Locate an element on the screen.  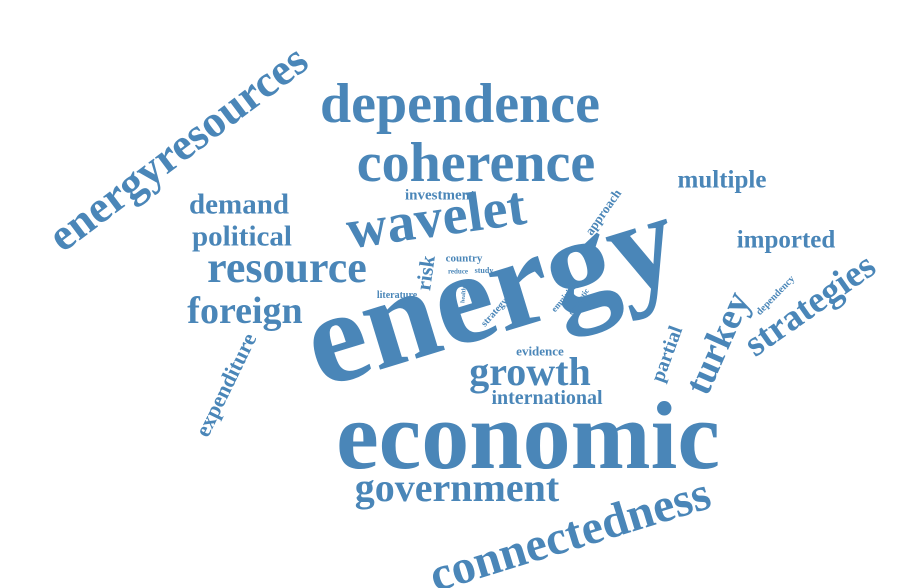
word-political: political is located at coordinates (242, 236).